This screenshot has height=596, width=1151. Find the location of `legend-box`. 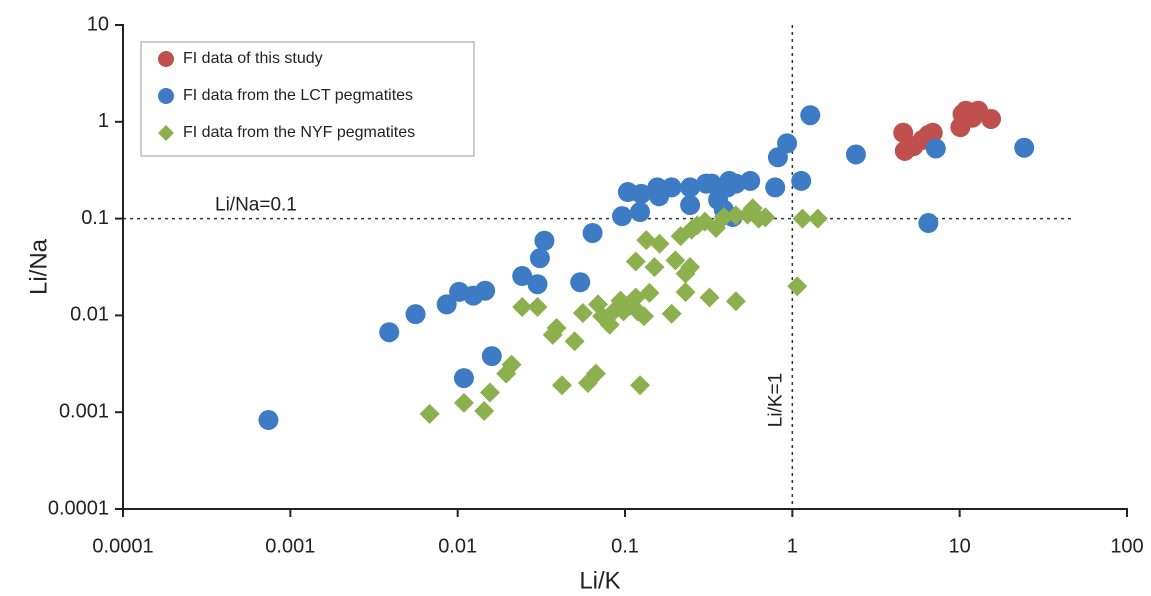

legend-box is located at coordinates (307, 99).